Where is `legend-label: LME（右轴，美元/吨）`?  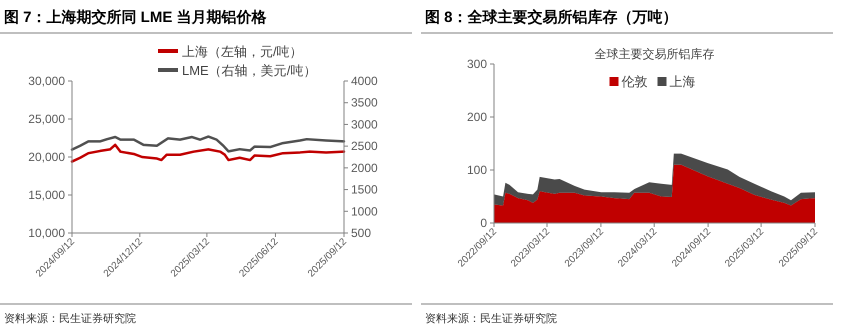 legend-label: LME（右轴，美元/吨） is located at coordinates (249, 70).